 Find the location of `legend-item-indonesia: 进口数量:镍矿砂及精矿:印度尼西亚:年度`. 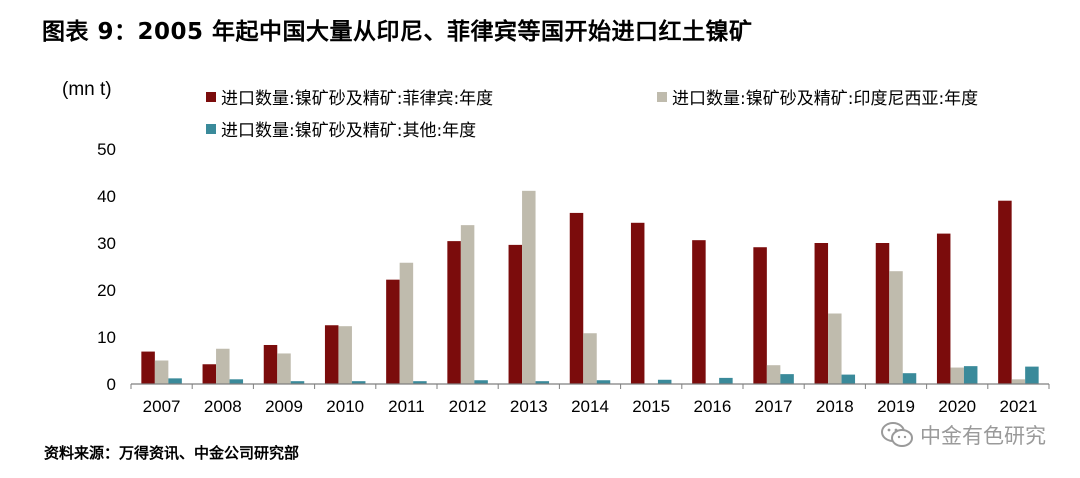

legend-item-indonesia: 进口数量:镍矿砂及精矿:印度尼西亚:年度 is located at coordinates (817, 96).